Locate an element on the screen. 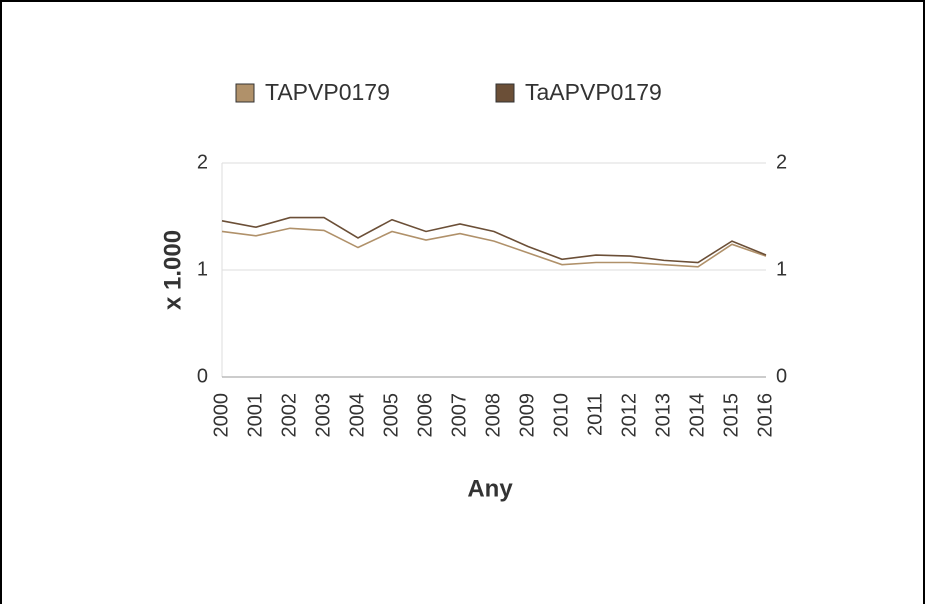 This screenshot has height=604, width=926. x-tick-label: 2009 is located at coordinates (527, 415).